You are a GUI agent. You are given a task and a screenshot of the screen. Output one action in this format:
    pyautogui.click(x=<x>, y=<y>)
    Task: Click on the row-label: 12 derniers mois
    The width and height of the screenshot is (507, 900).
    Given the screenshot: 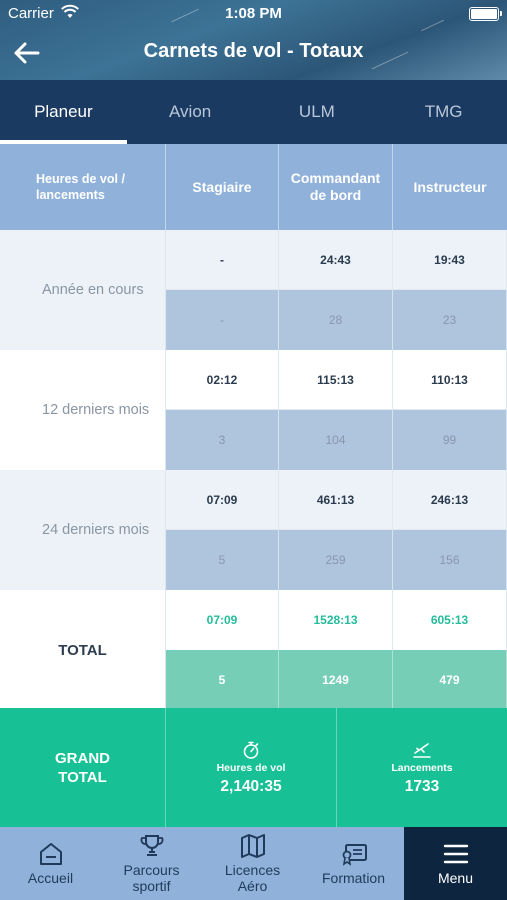 What is the action you would take?
    pyautogui.click(x=83, y=410)
    